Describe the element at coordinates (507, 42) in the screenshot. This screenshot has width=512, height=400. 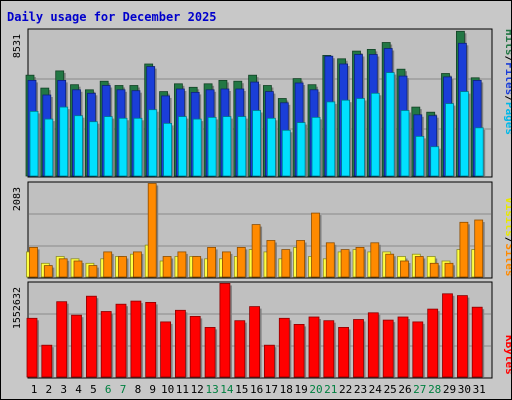
I see `legend-hits: Hits` at that location.